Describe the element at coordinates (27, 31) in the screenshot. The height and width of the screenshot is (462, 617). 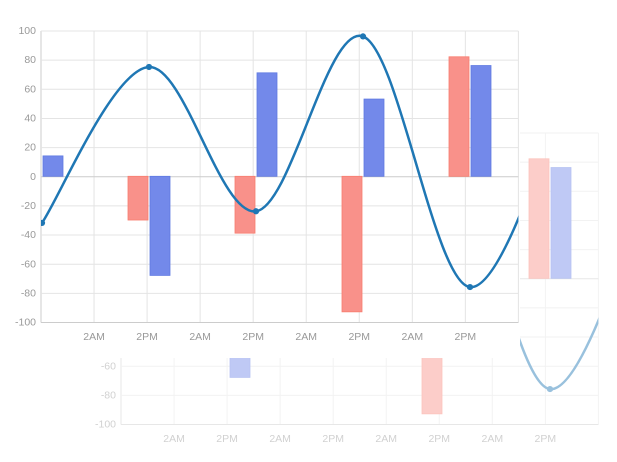
I see `y-axis-tick-label: 100` at that location.